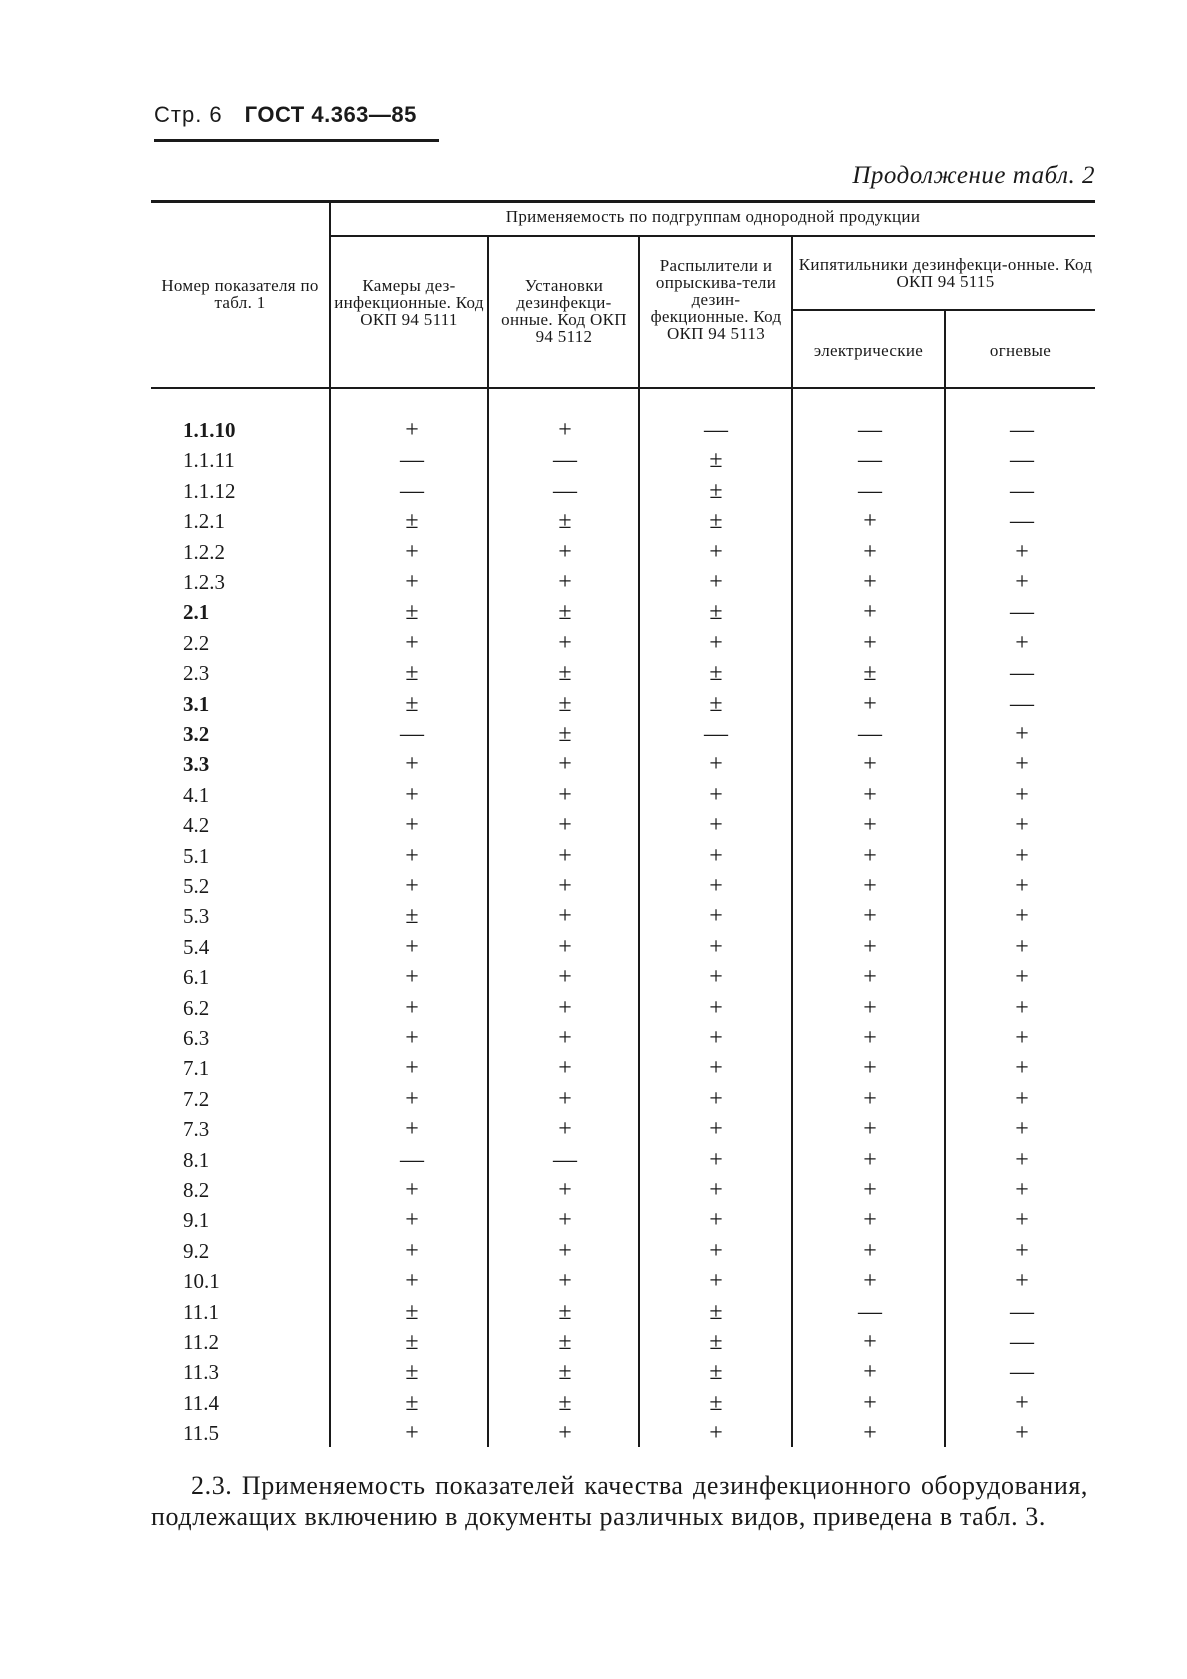 The height and width of the screenshot is (1679, 1187). I want to click on standard-number: ГОСТ 4.363—85, so click(330, 114).